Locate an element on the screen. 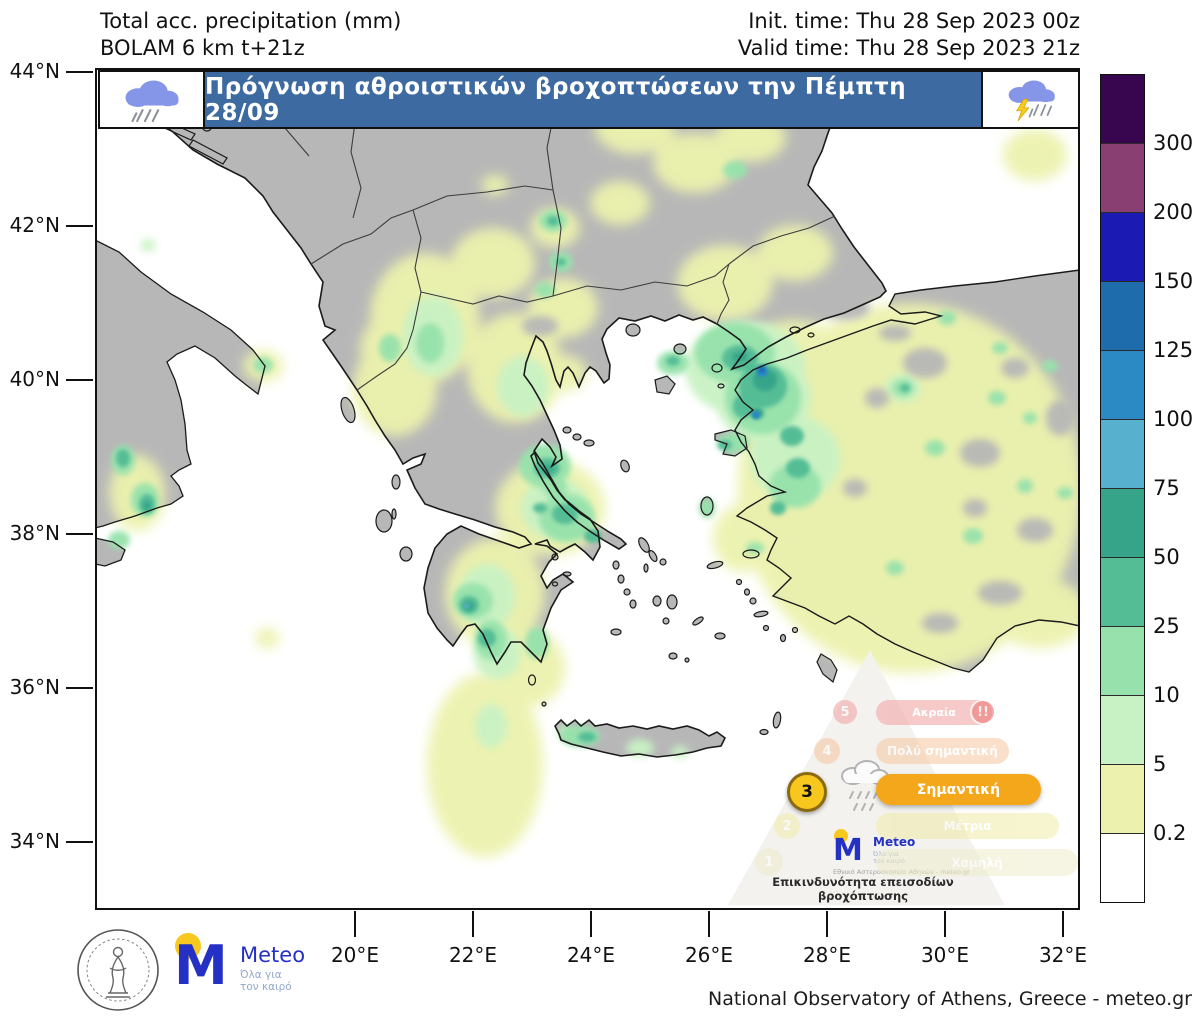 This screenshot has height=1030, width=1200. colorbar-tick-label: 0.2 is located at coordinates (1170, 833).